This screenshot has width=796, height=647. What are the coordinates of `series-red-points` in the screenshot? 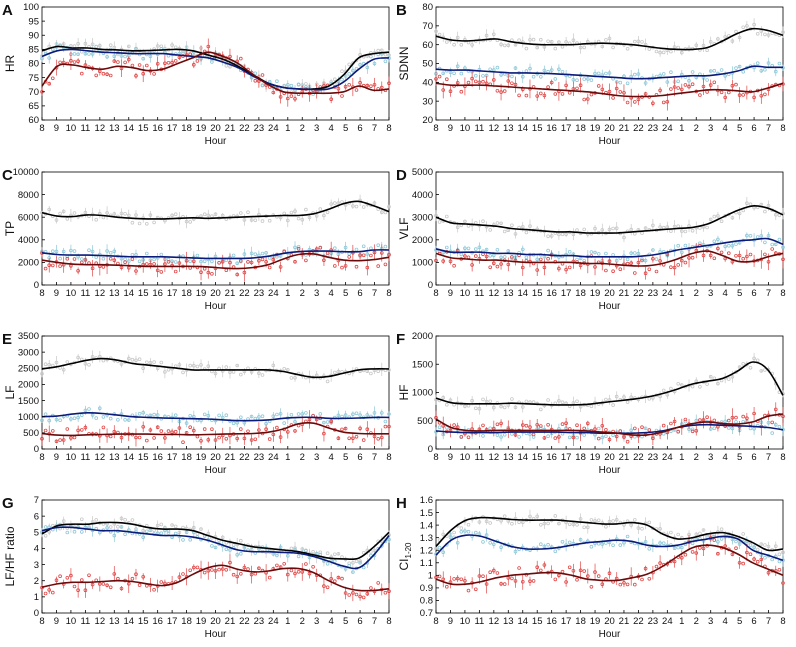 It's located at (215, 578).